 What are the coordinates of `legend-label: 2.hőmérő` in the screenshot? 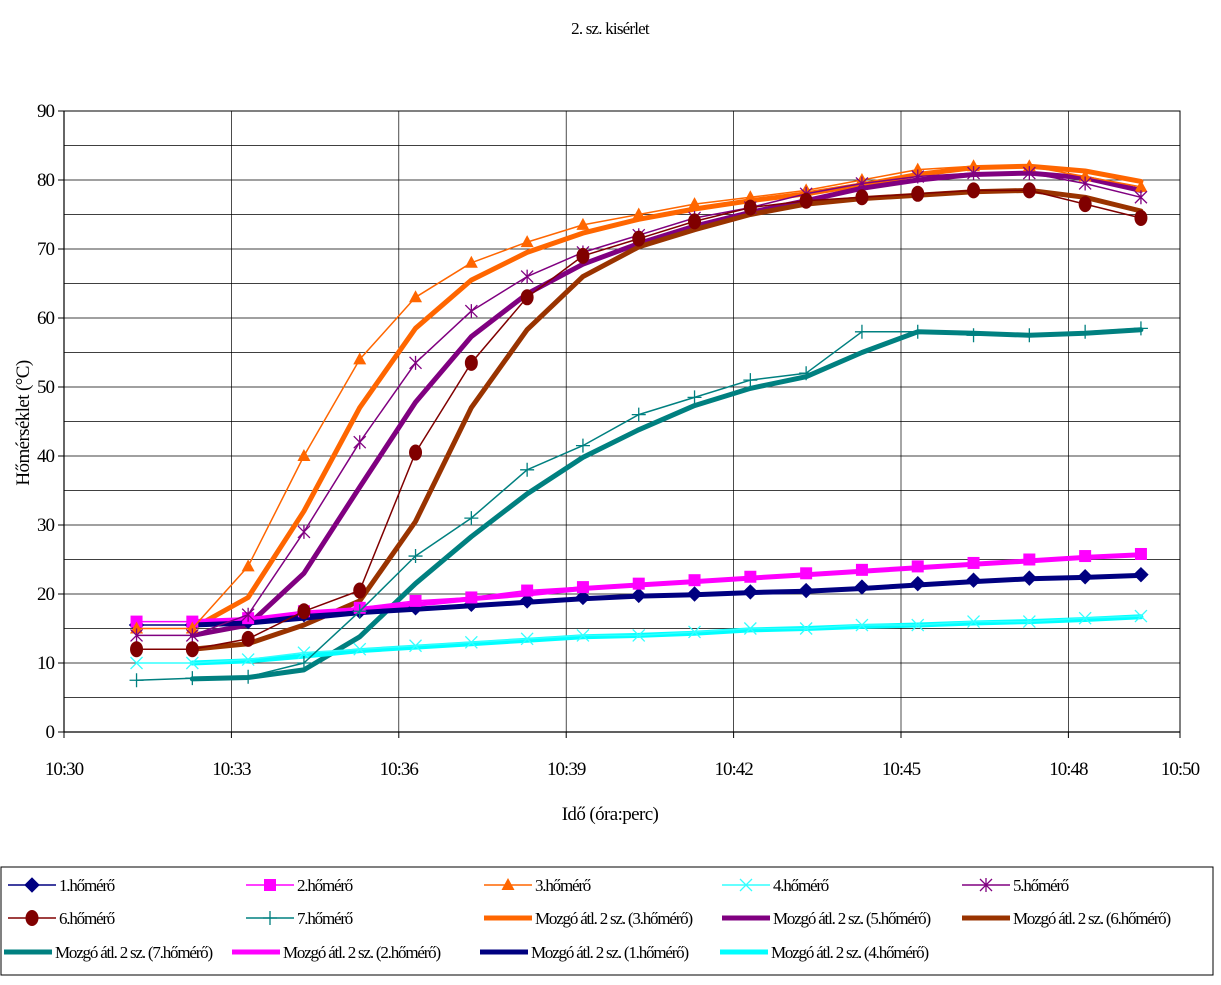 It's located at (325, 885).